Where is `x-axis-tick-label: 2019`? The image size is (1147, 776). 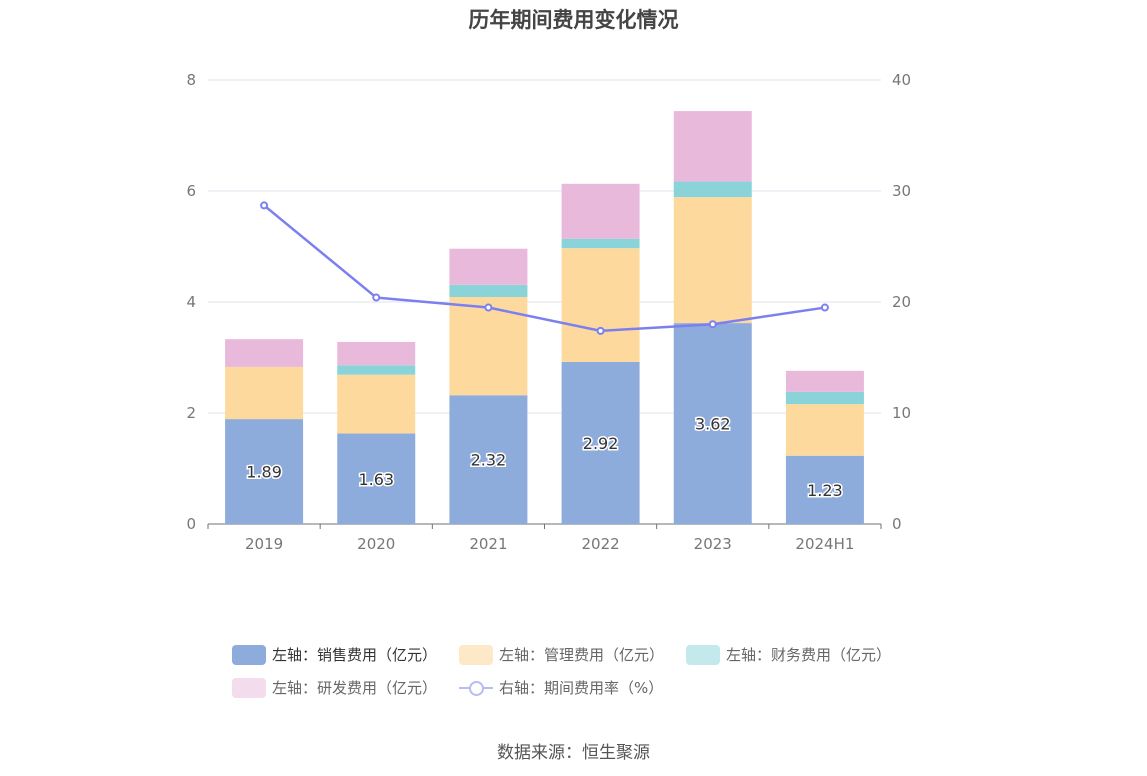
x-axis-tick-label: 2019 is located at coordinates (264, 544).